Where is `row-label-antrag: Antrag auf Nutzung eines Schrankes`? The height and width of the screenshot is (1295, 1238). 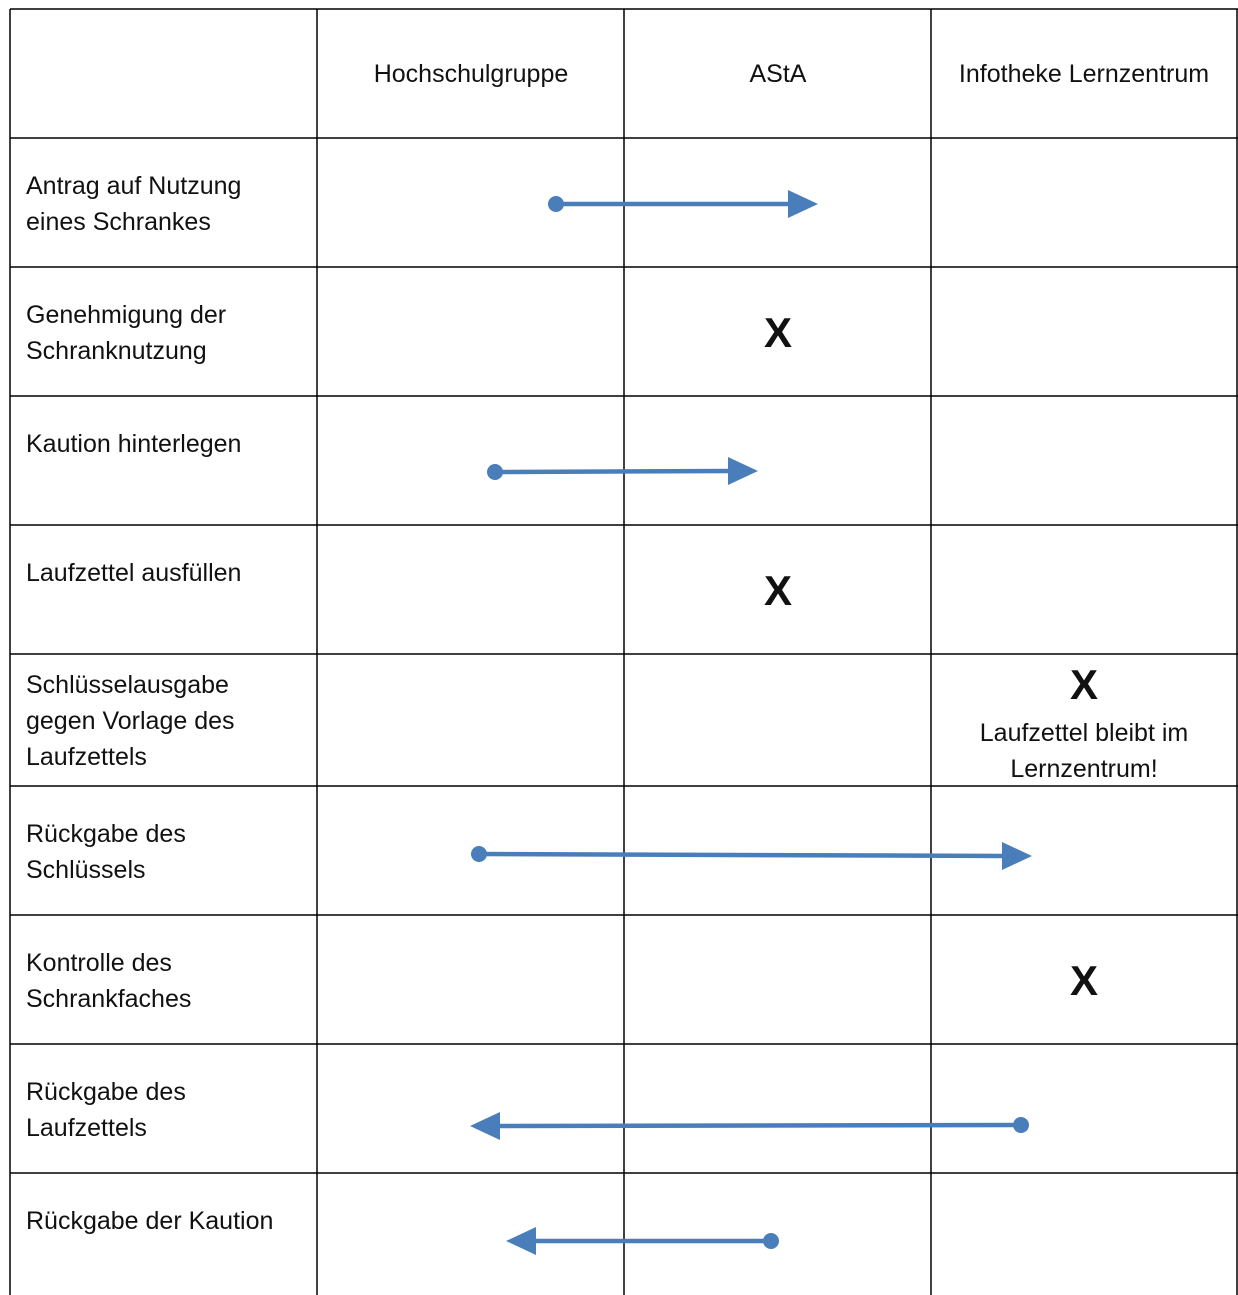 row-label-antrag: Antrag auf Nutzung eines Schrankes is located at coordinates (134, 204).